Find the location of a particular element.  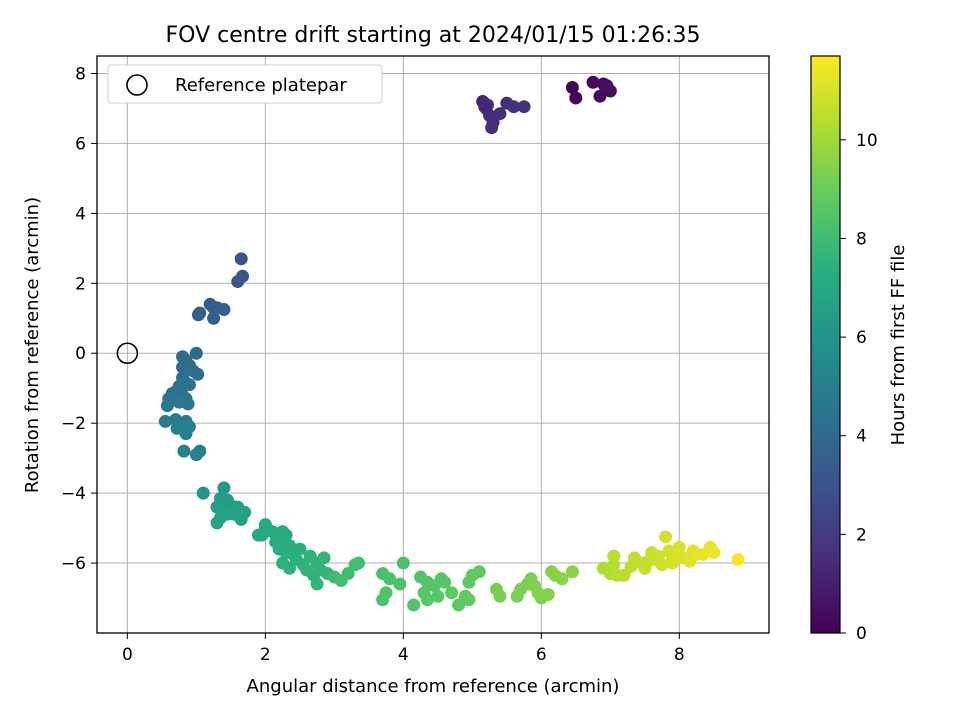

reference-platepar-marker is located at coordinates (127, 353).